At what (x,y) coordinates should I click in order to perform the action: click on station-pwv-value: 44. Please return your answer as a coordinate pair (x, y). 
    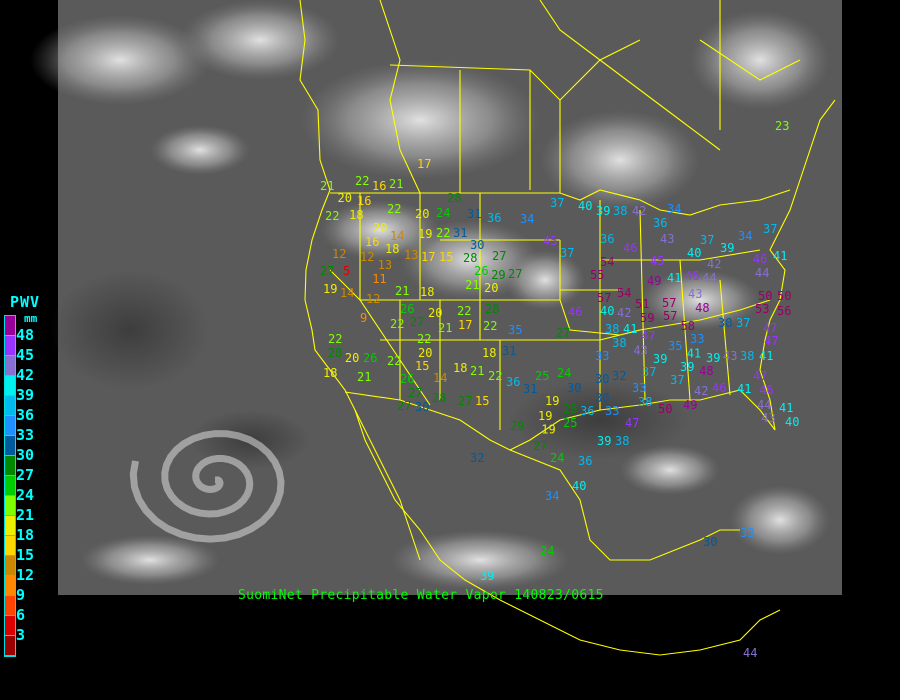
    Looking at the image, I should click on (764, 405).